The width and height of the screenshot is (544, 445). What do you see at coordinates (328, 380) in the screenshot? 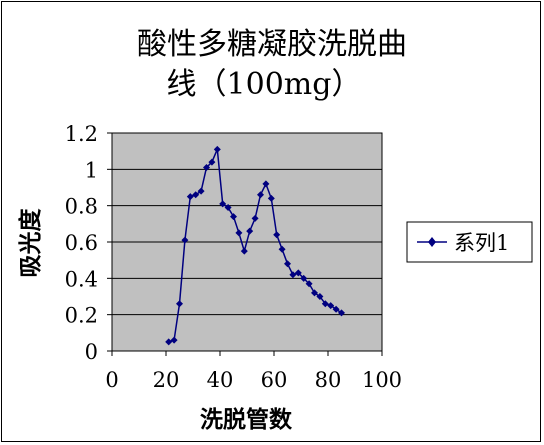
I see `x-tick-label: 80` at bounding box center [328, 380].